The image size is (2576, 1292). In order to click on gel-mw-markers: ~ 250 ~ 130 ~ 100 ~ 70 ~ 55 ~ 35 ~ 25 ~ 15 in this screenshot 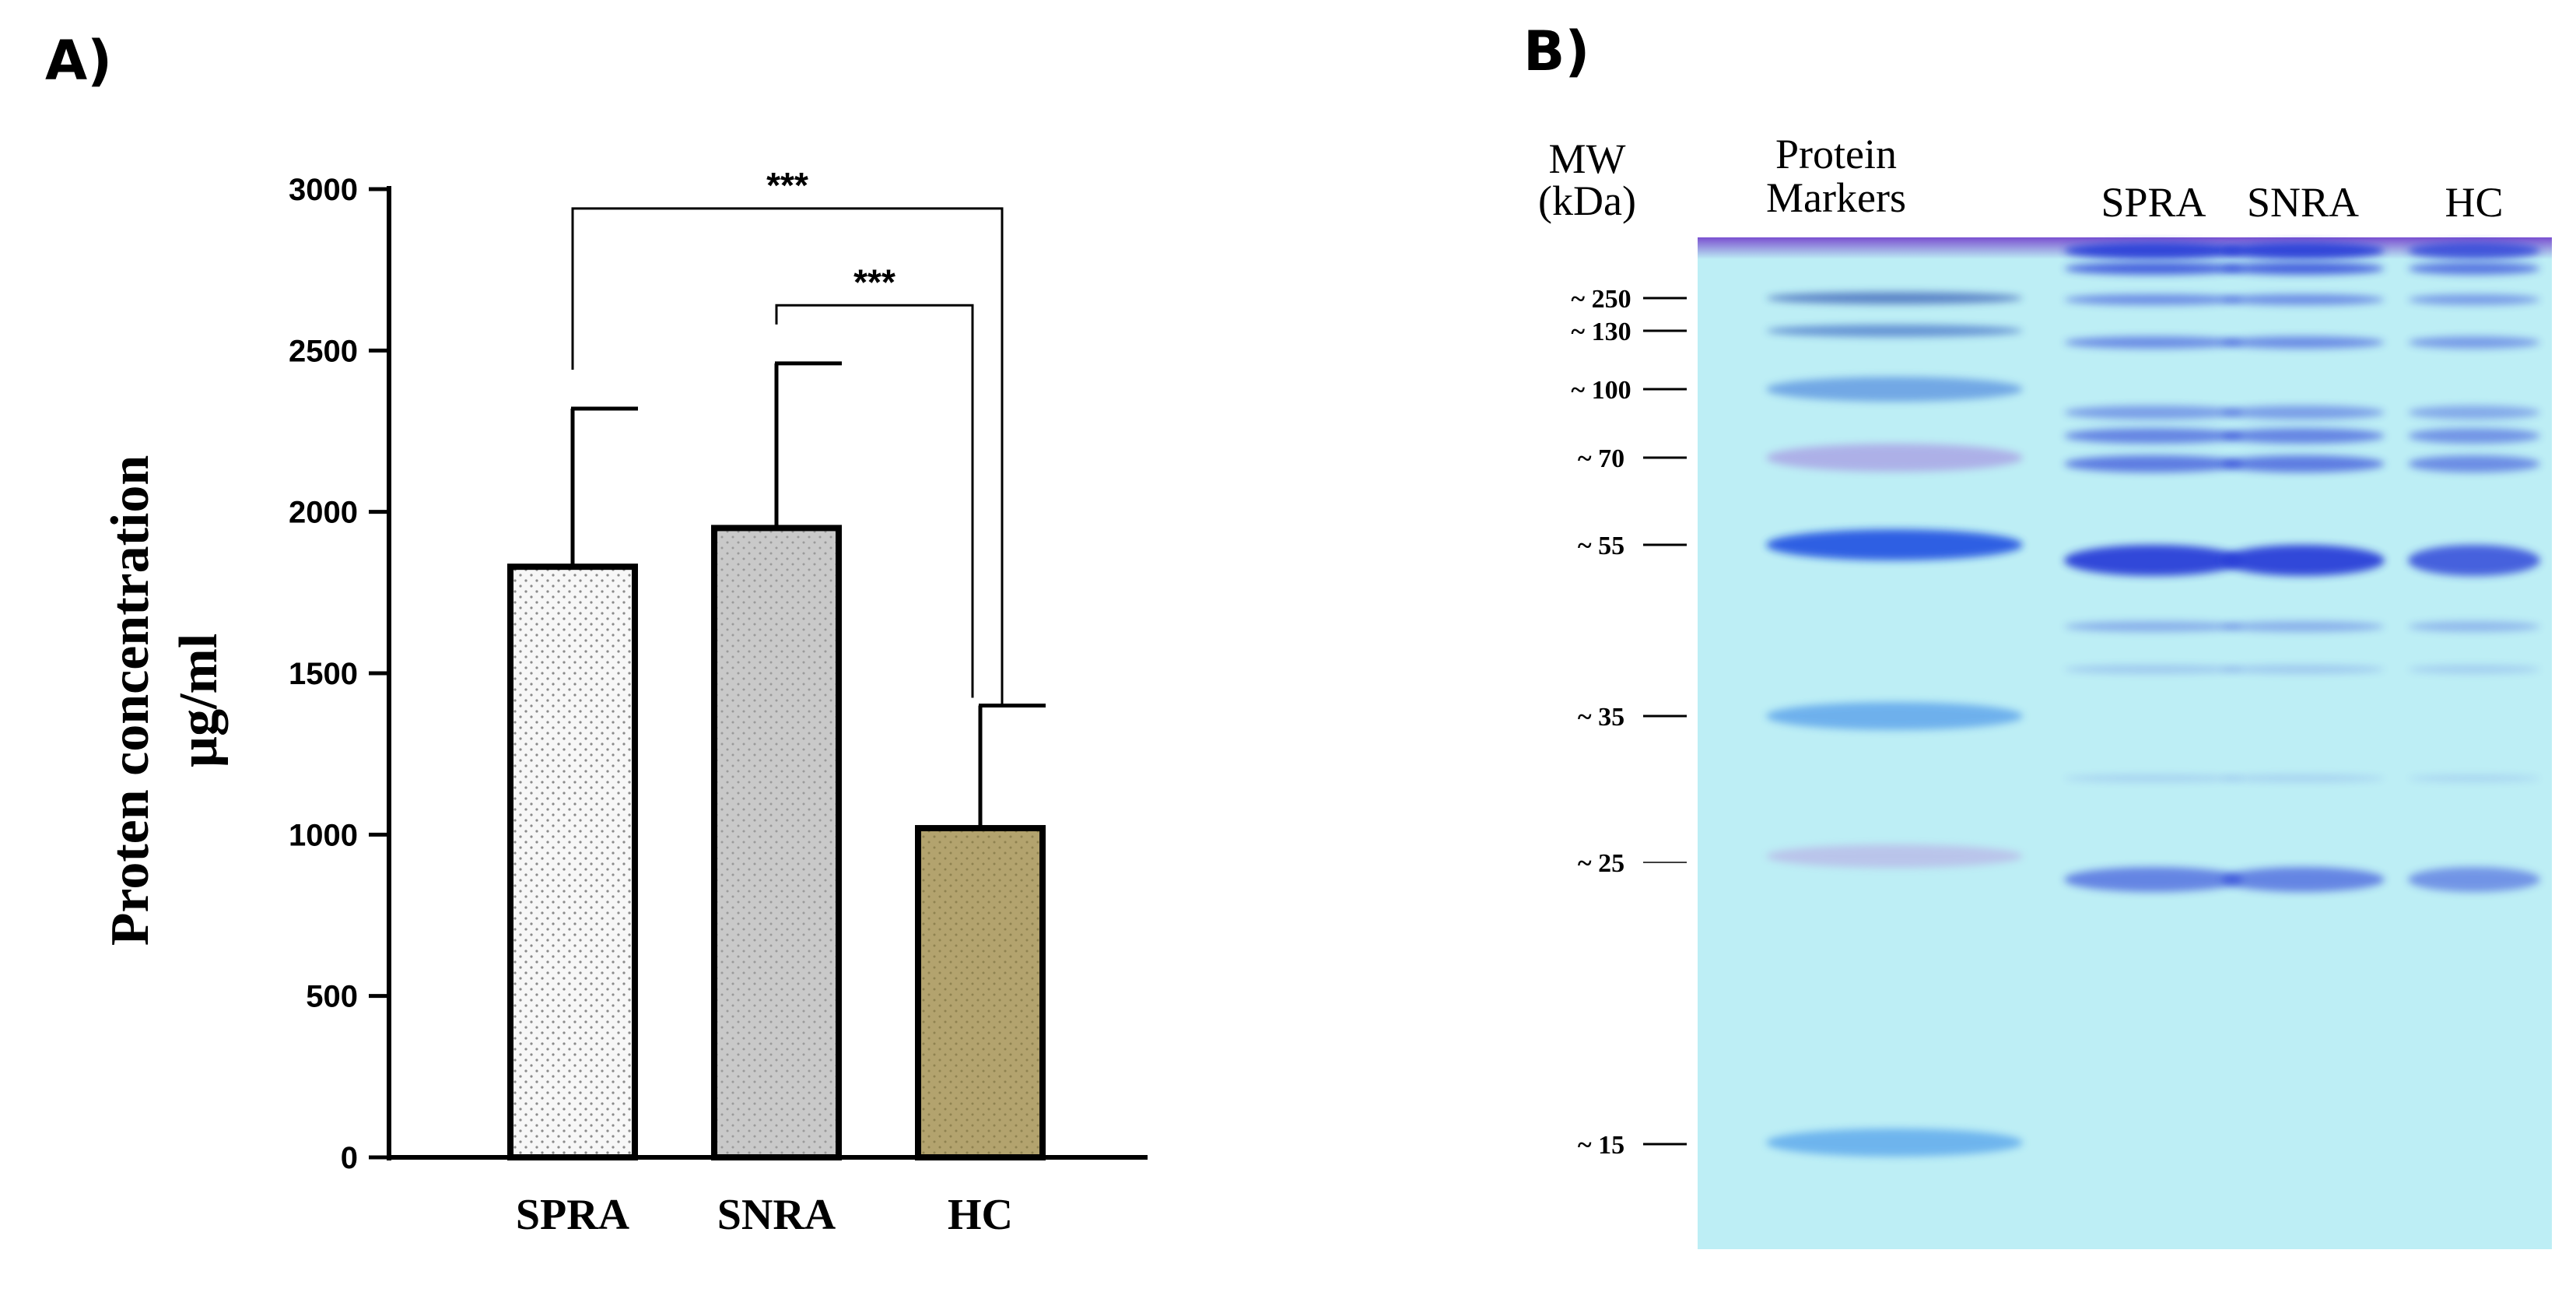, I will do `click(1629, 722)`.